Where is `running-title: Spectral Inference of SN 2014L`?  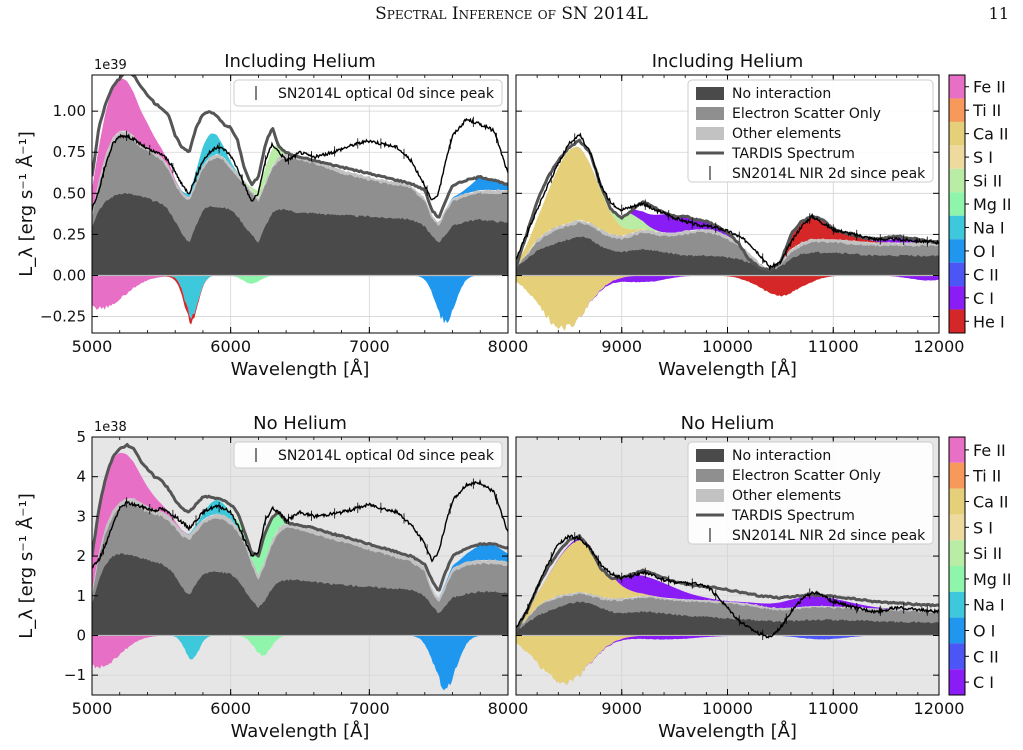
running-title: Spectral Inference of SN 2014L is located at coordinates (511, 14).